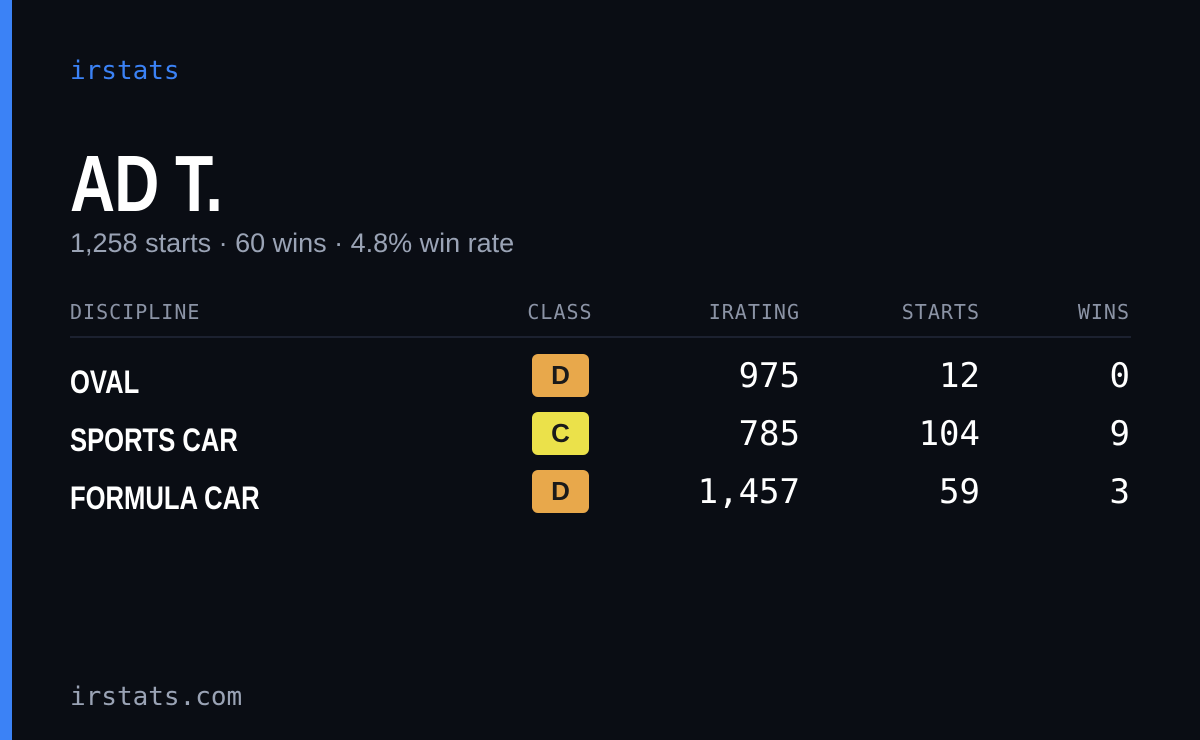  I want to click on irating: 1,457, so click(748, 492).